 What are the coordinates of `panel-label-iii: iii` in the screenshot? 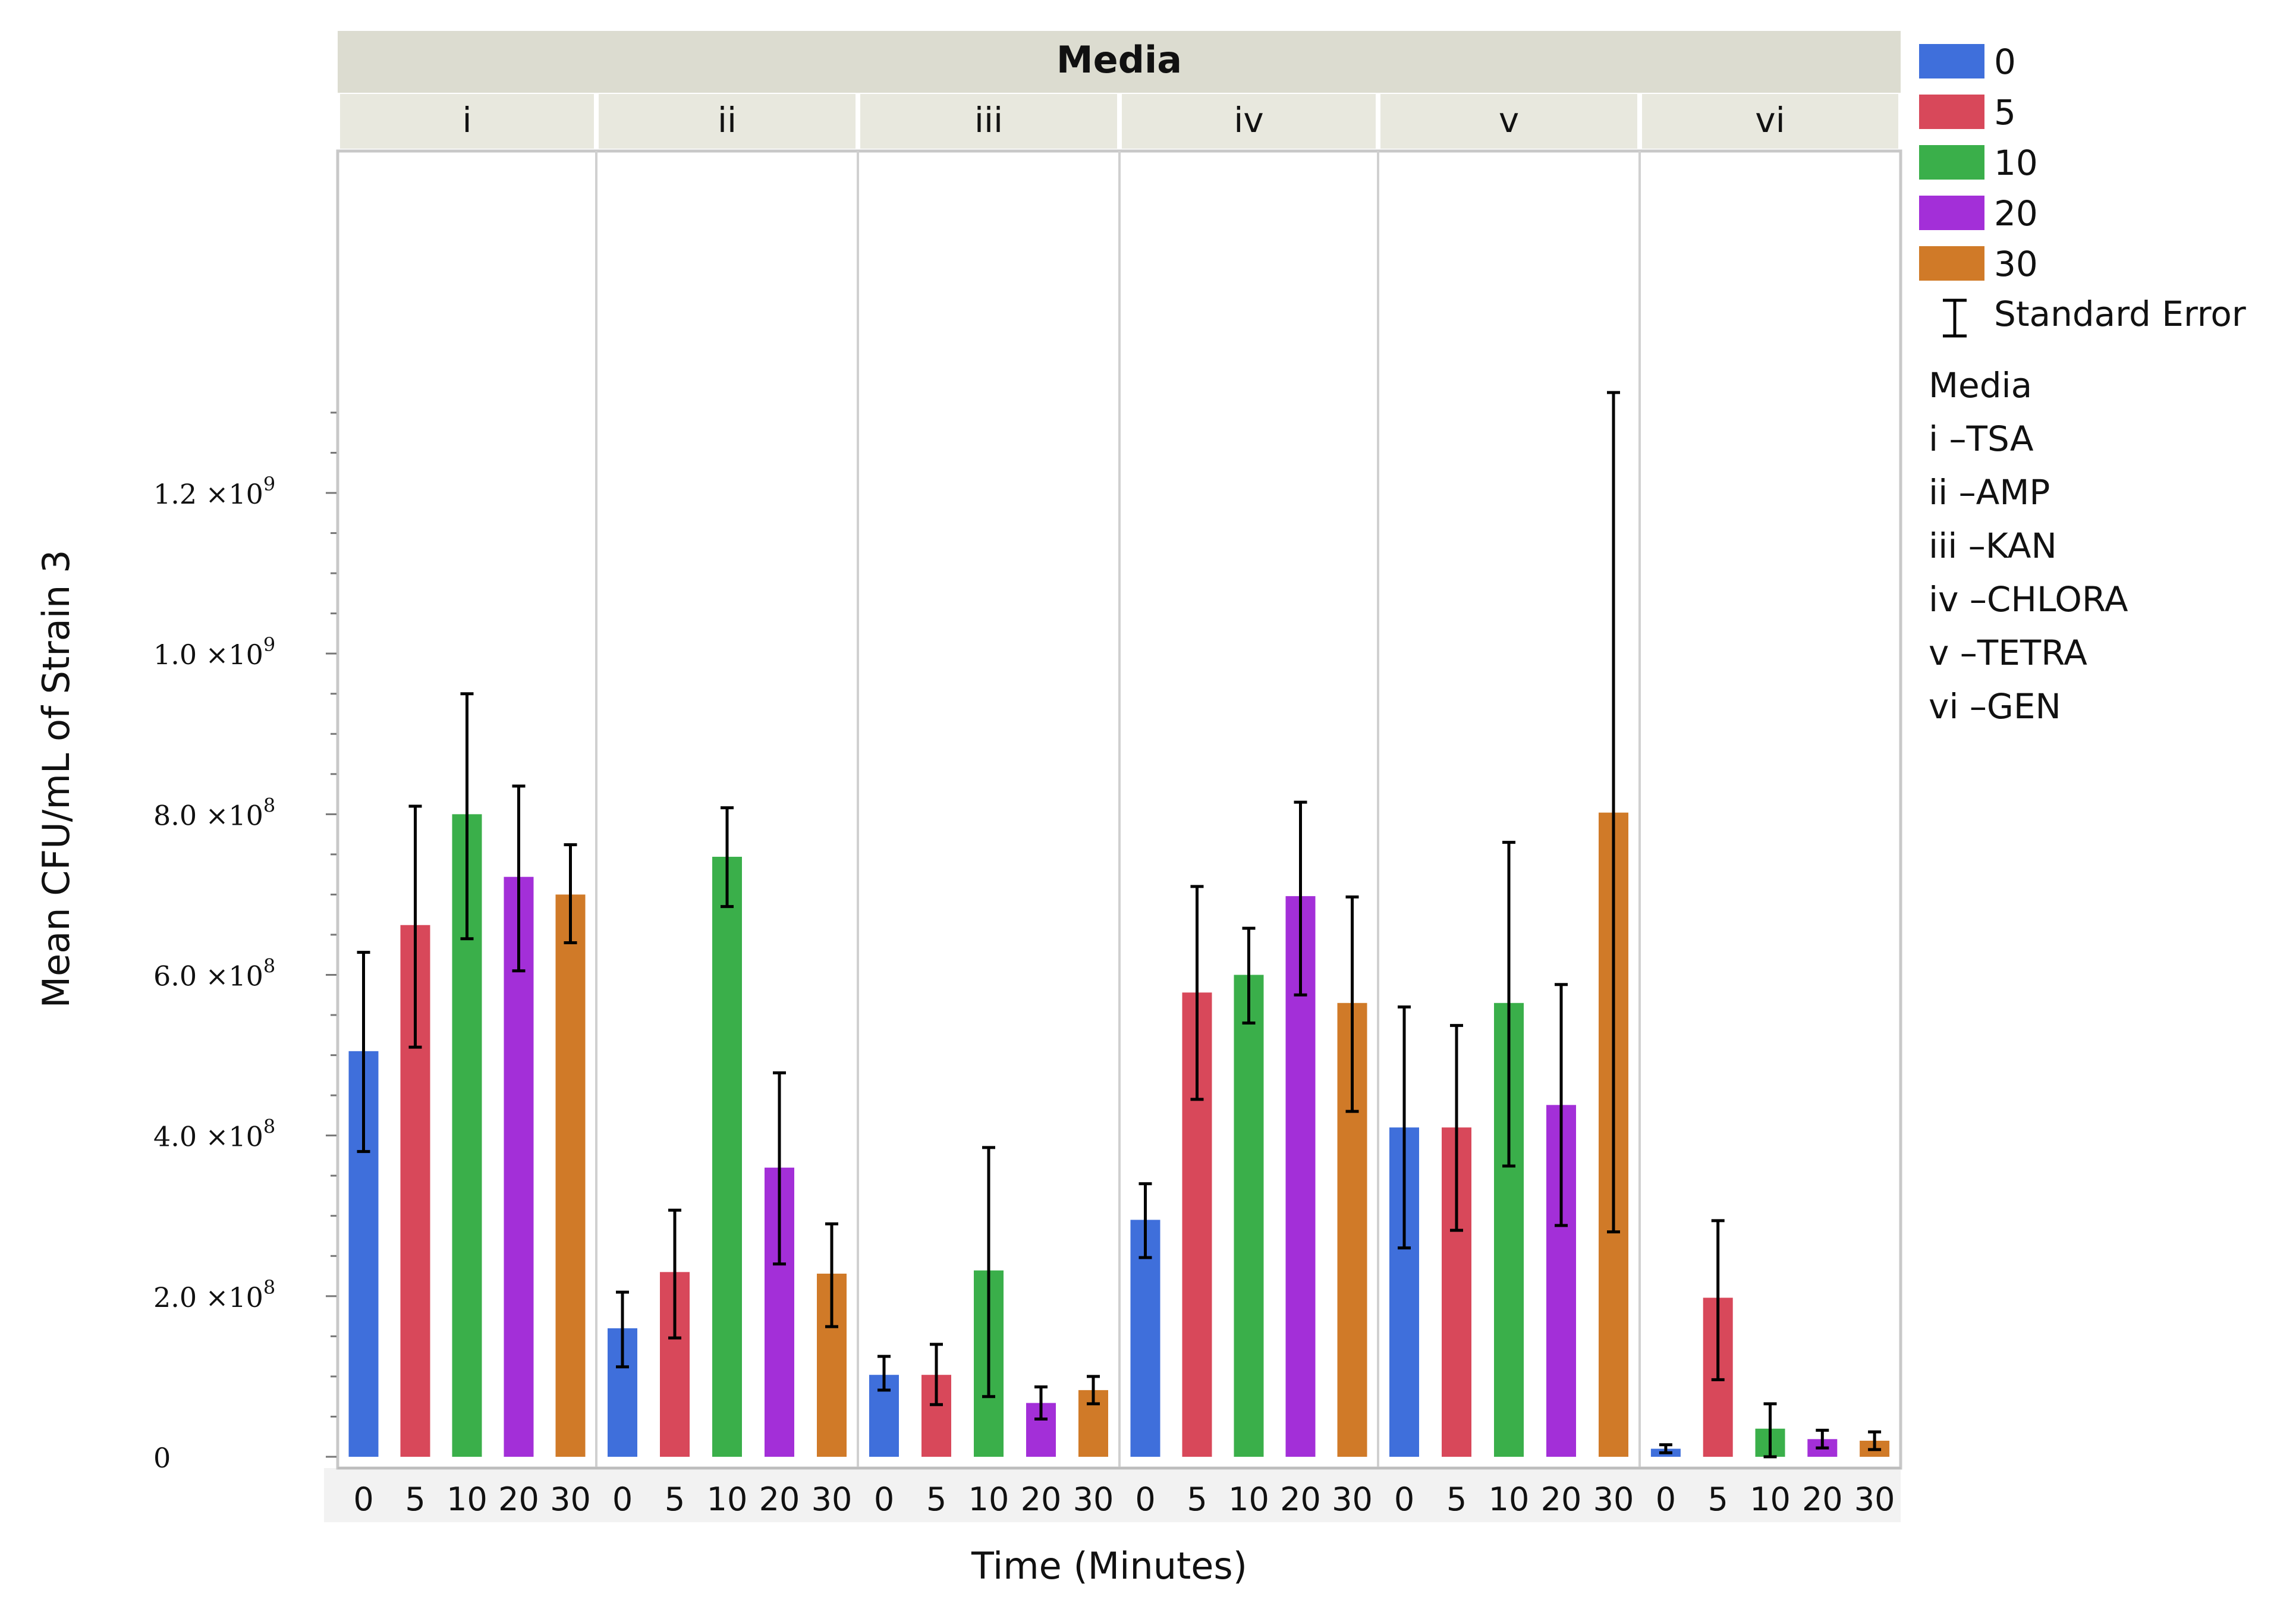 It's located at (988, 120).